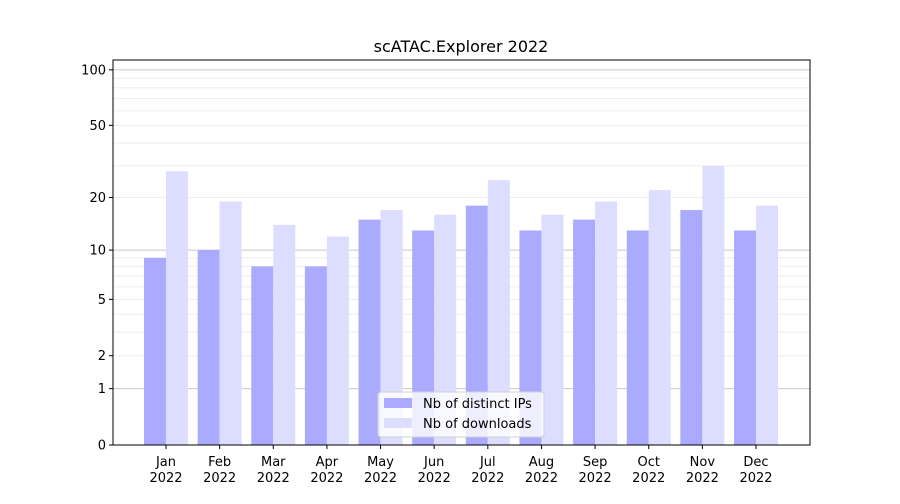  I want to click on x-tick-label: Jan 2022, so click(165, 470).